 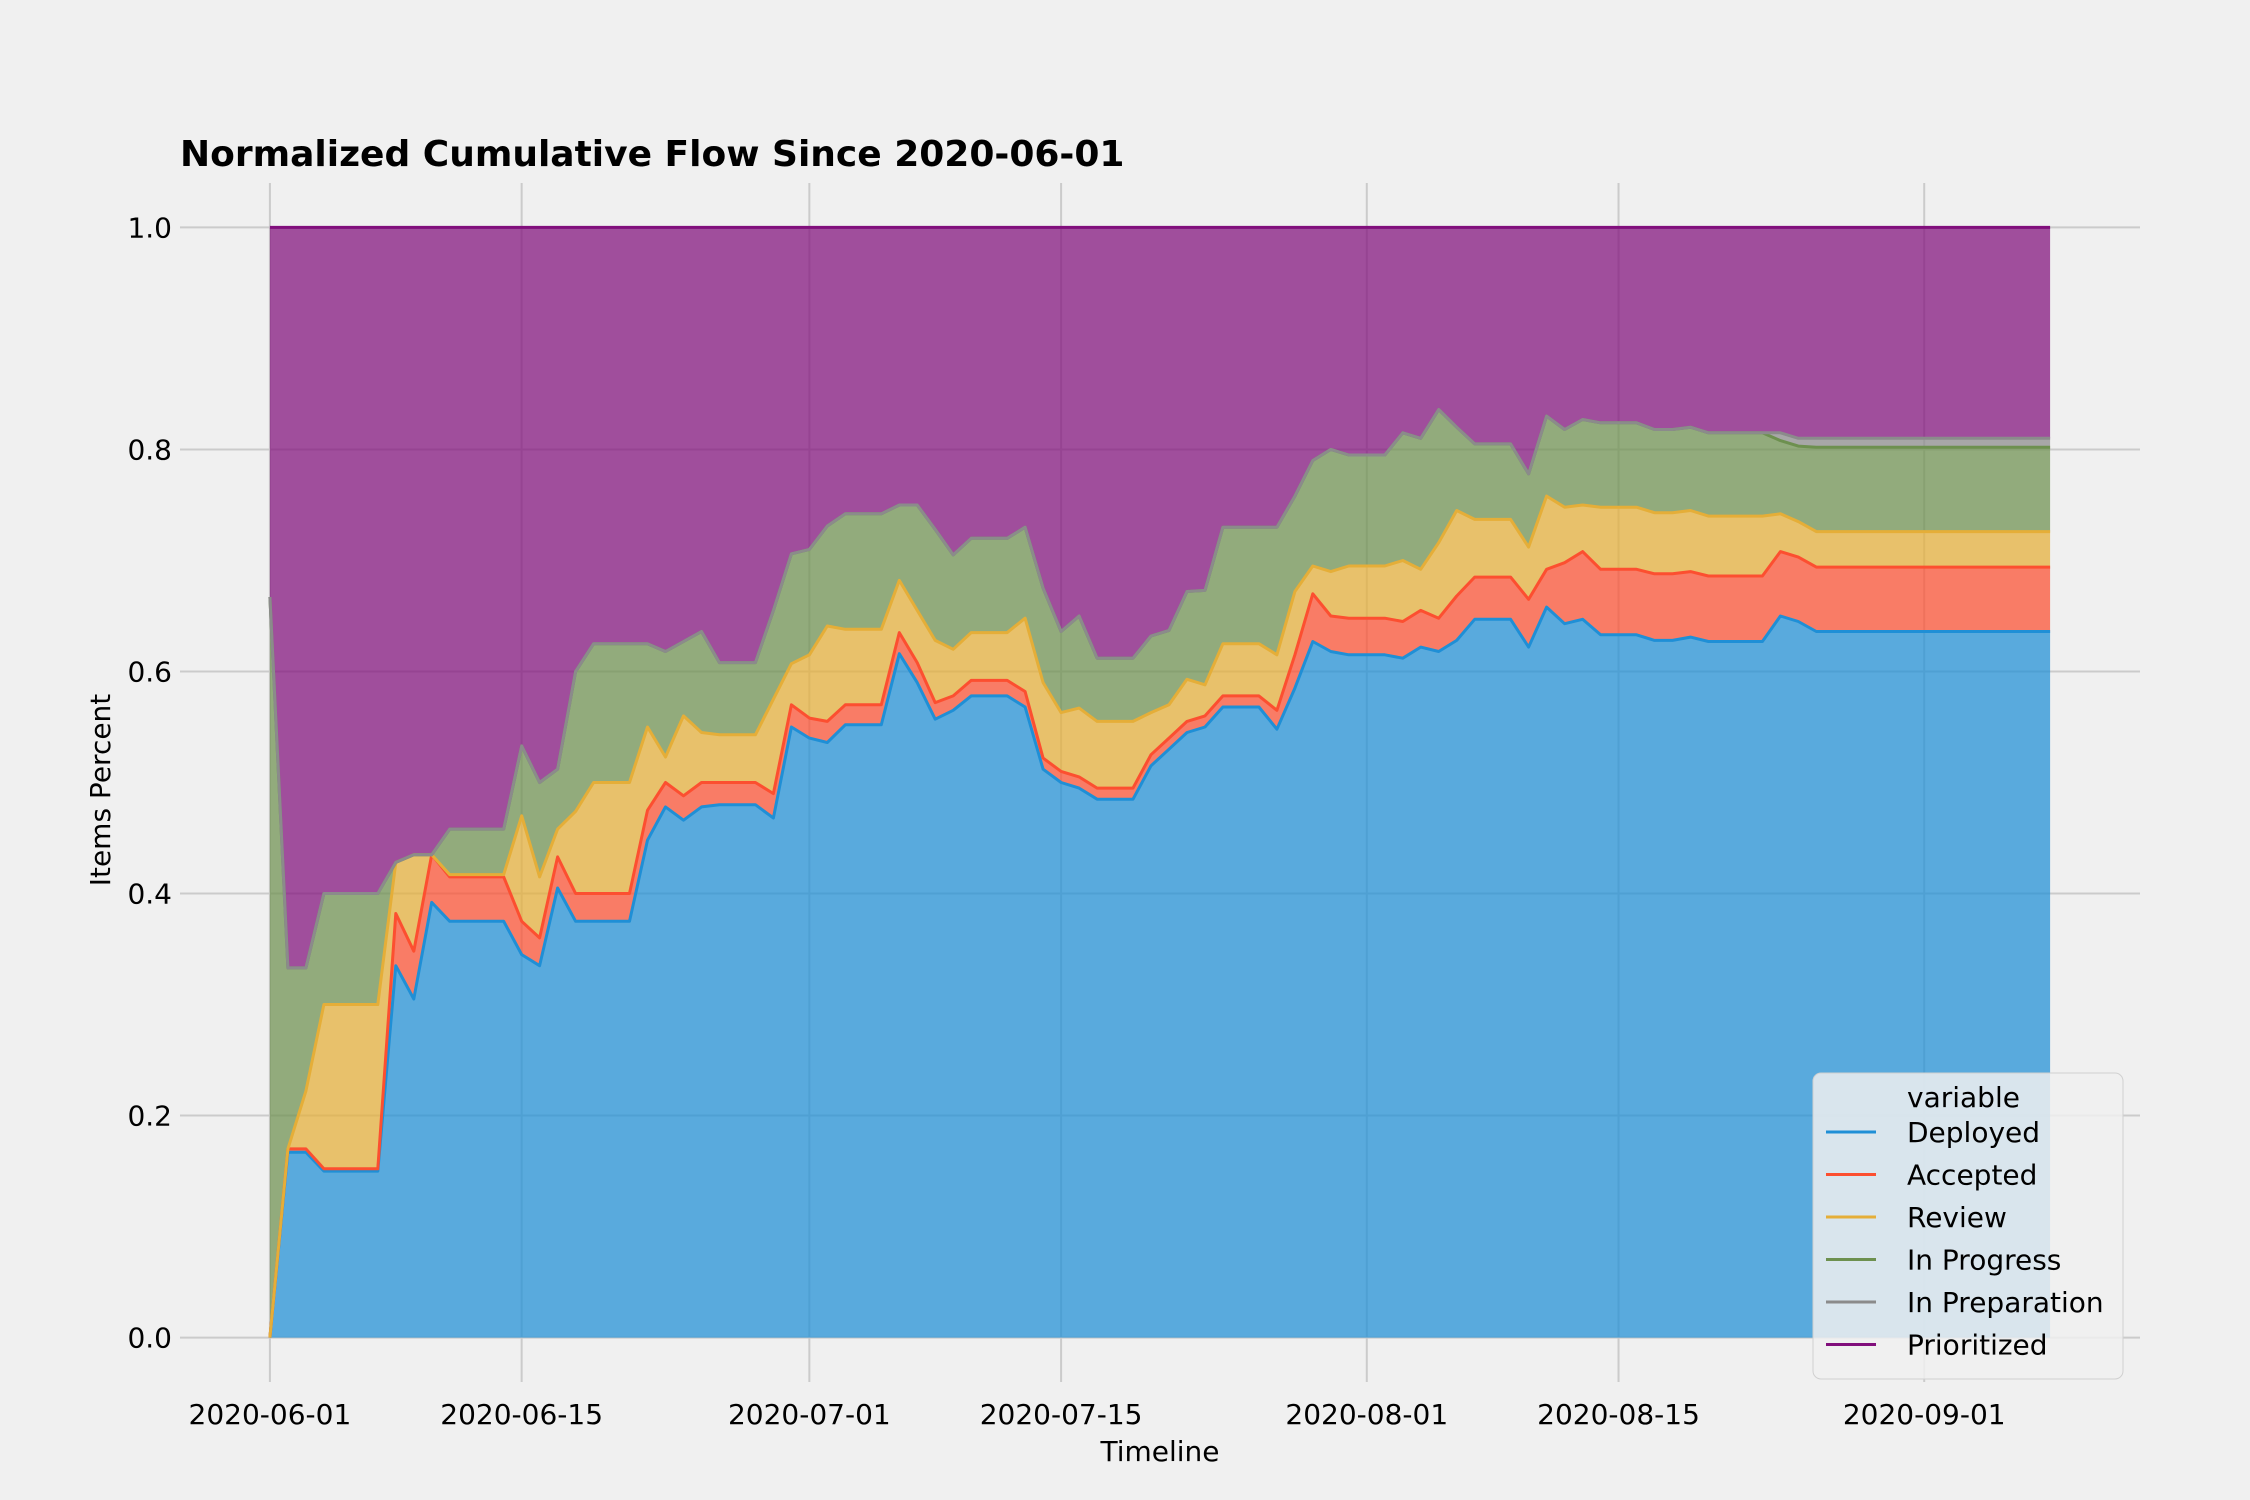 I want to click on legend-label: Prioritized, so click(x=1977, y=1345).